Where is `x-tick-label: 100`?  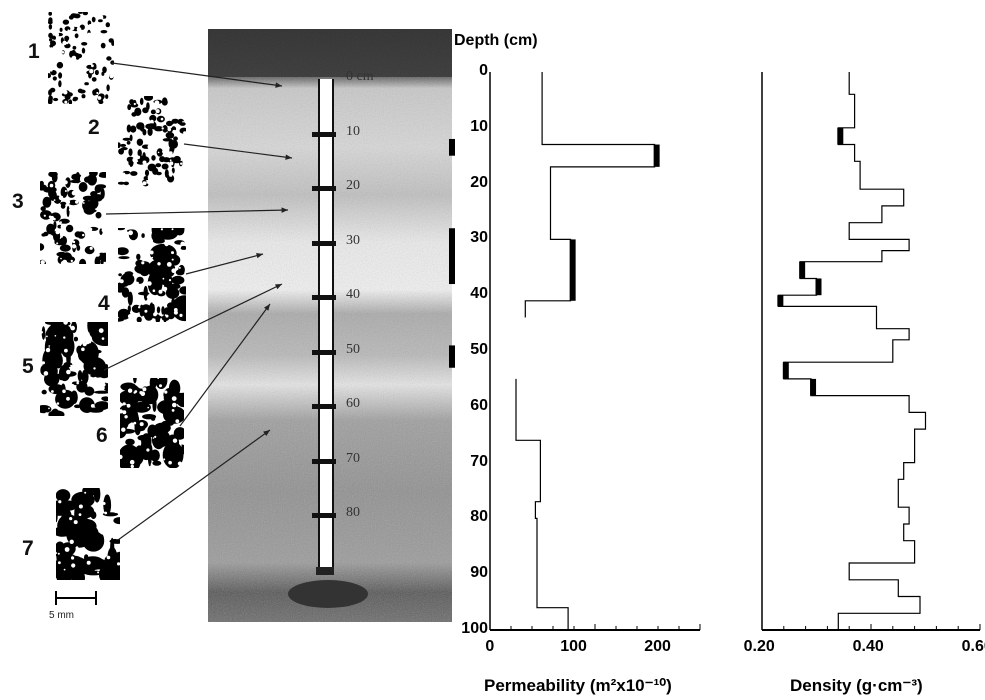 x-tick-label: 100 is located at coordinates (573, 646).